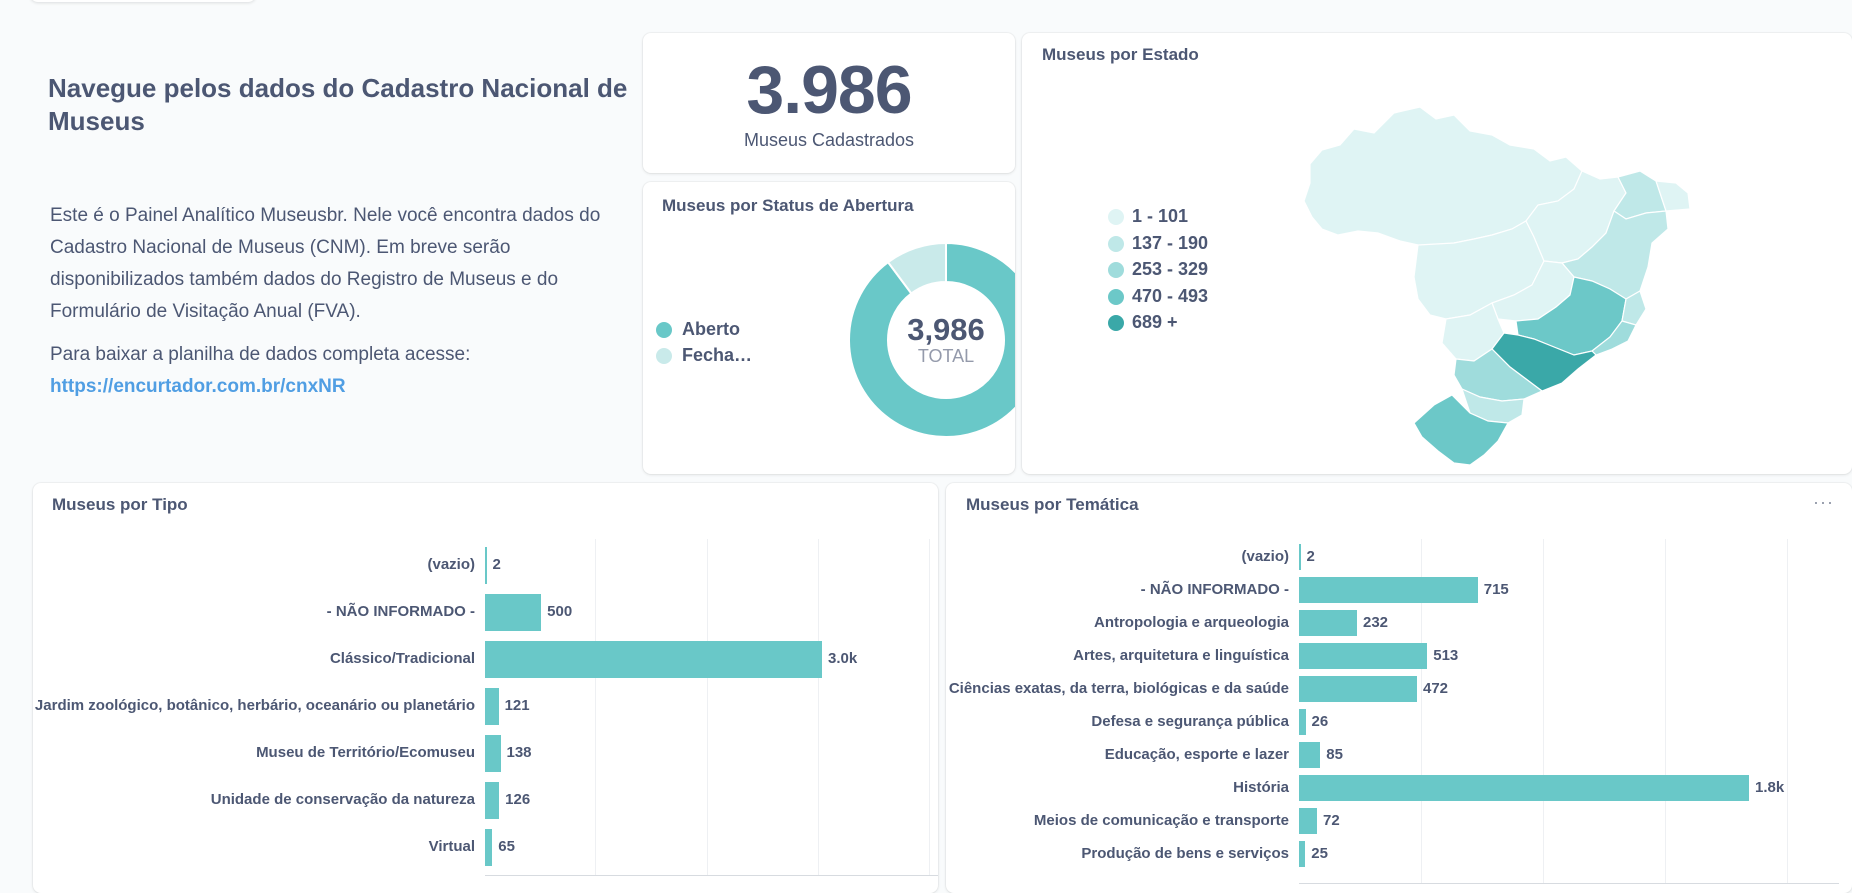 The width and height of the screenshot is (1852, 893). I want to click on bar-category-label: Clássico/Tradicional, so click(402, 658).